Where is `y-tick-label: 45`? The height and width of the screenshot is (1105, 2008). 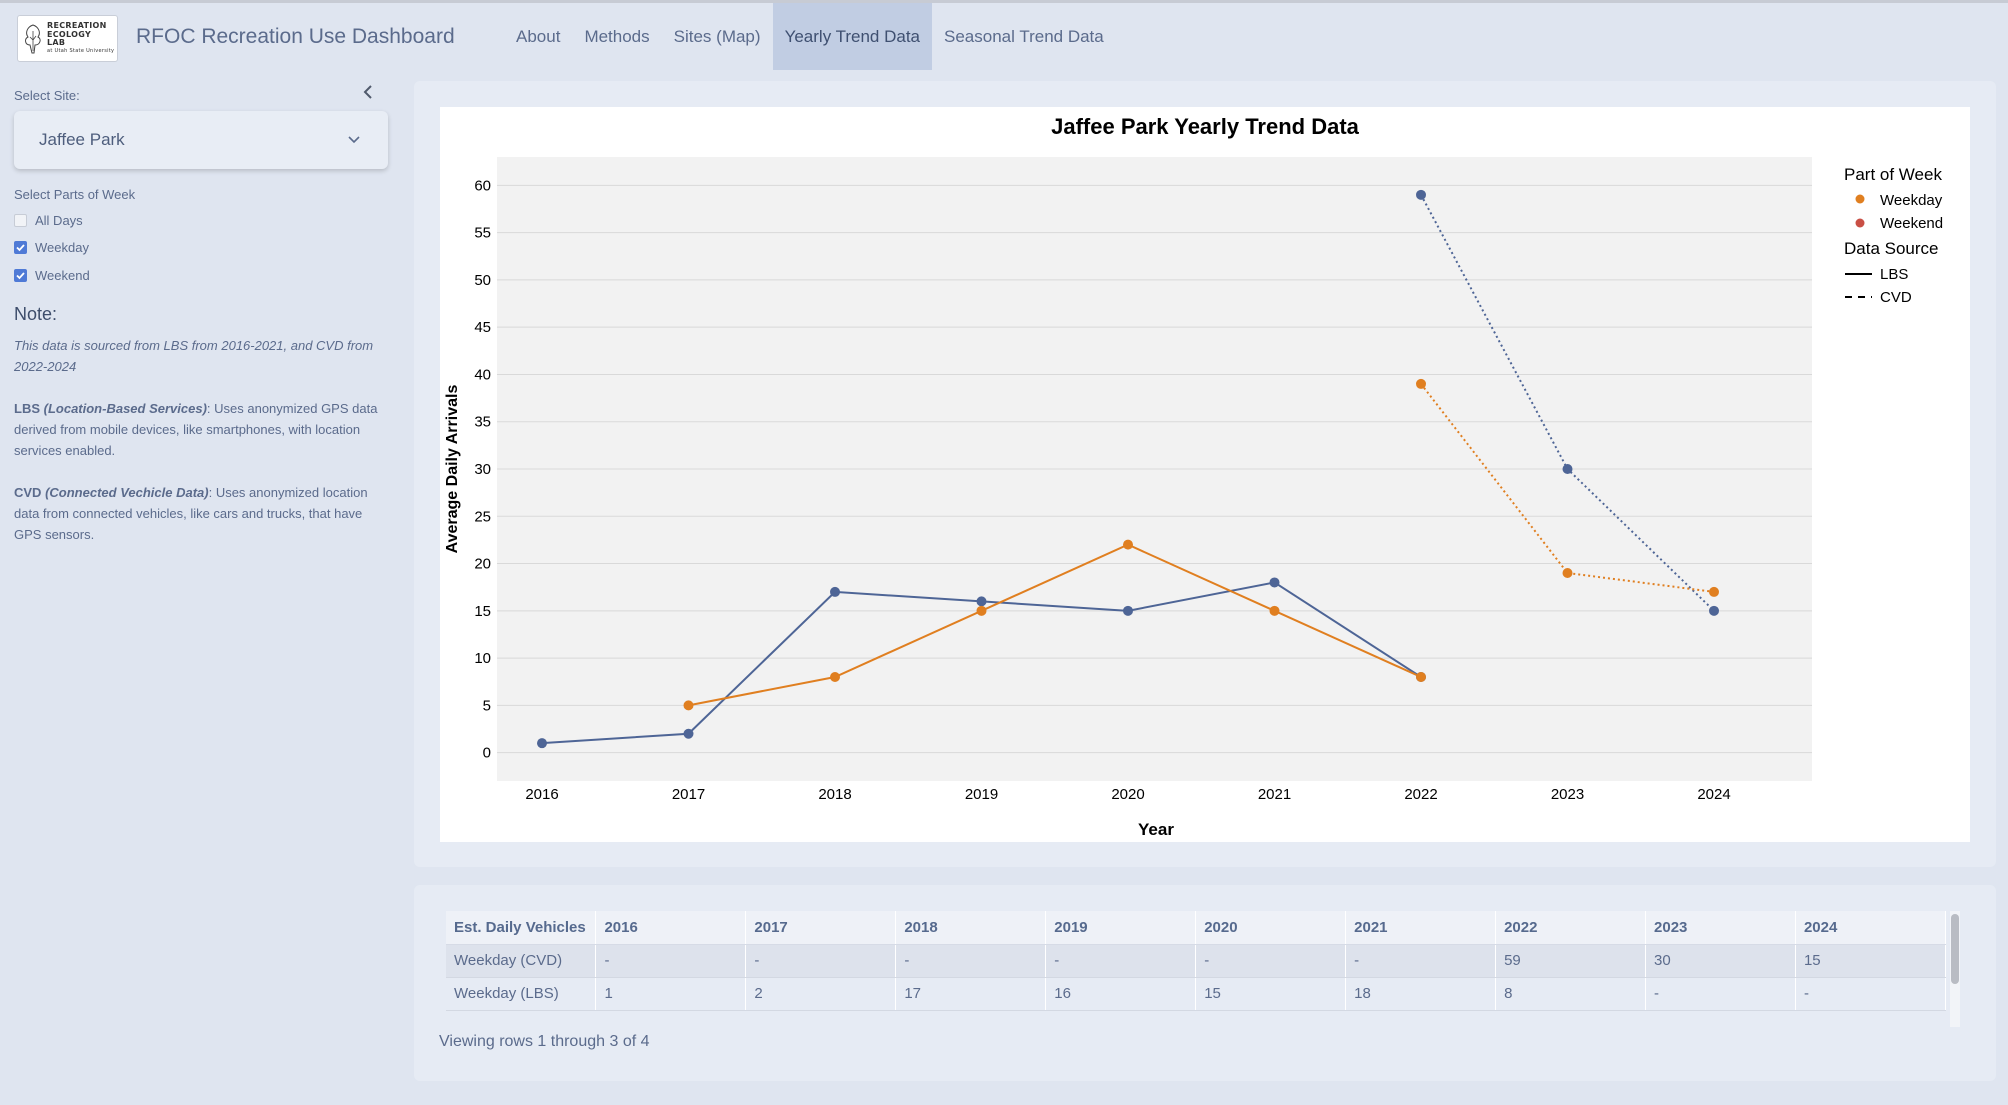
y-tick-label: 45 is located at coordinates (482, 327).